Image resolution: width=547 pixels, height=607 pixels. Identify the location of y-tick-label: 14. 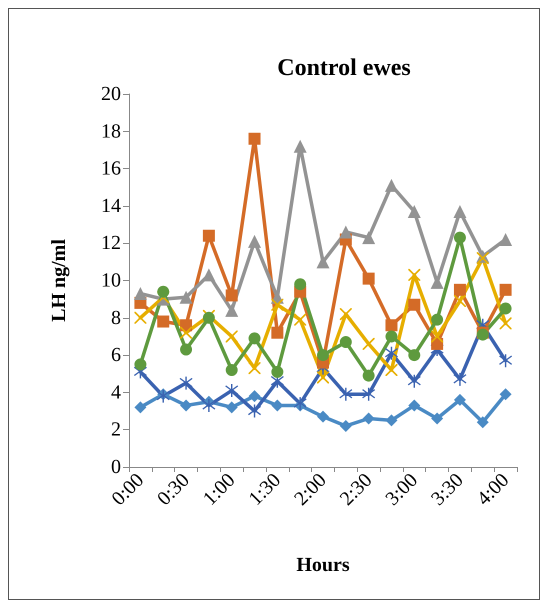
(111, 205).